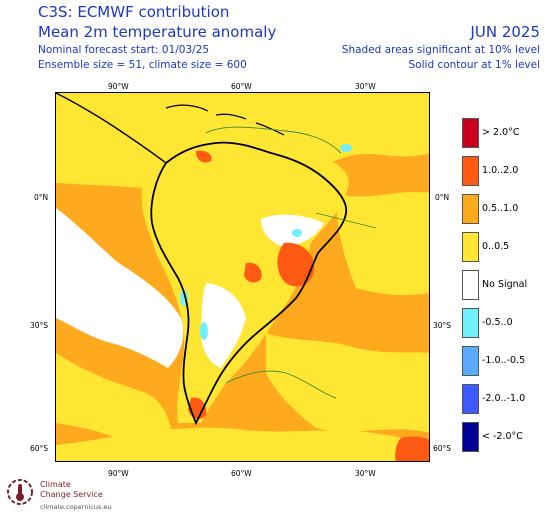 The width and height of the screenshot is (545, 520). I want to click on legend-label: < -2.0°C, so click(502, 436).